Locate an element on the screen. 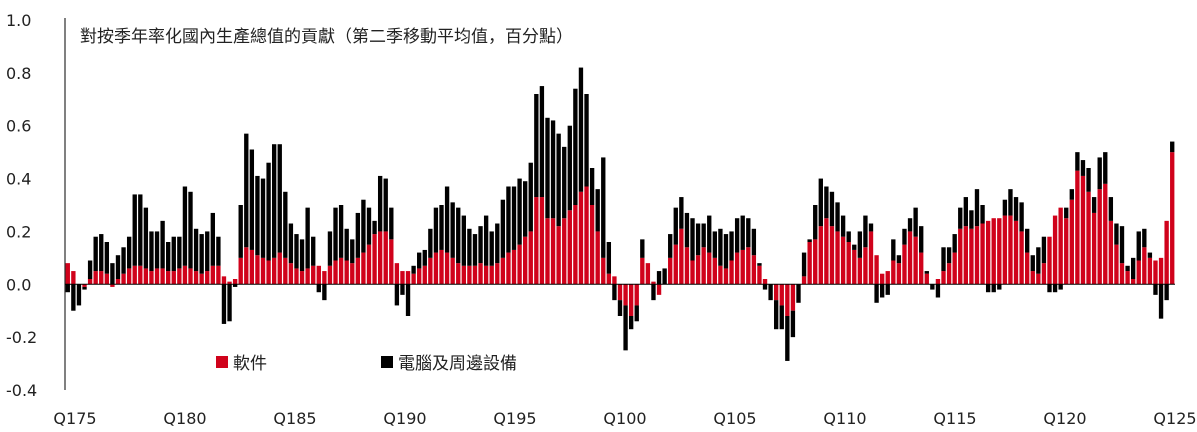 This screenshot has height=432, width=1197. x-tick-label: Q185 is located at coordinates (294, 418).